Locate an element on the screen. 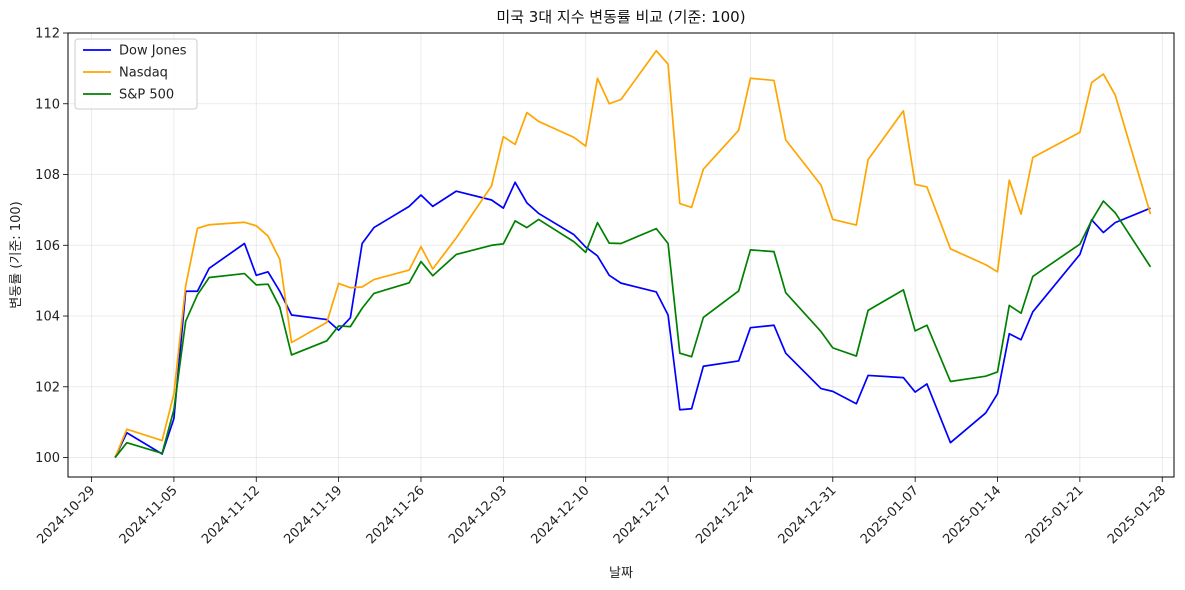 The width and height of the screenshot is (1185, 590). y-tick-label: 110 is located at coordinates (47, 104).